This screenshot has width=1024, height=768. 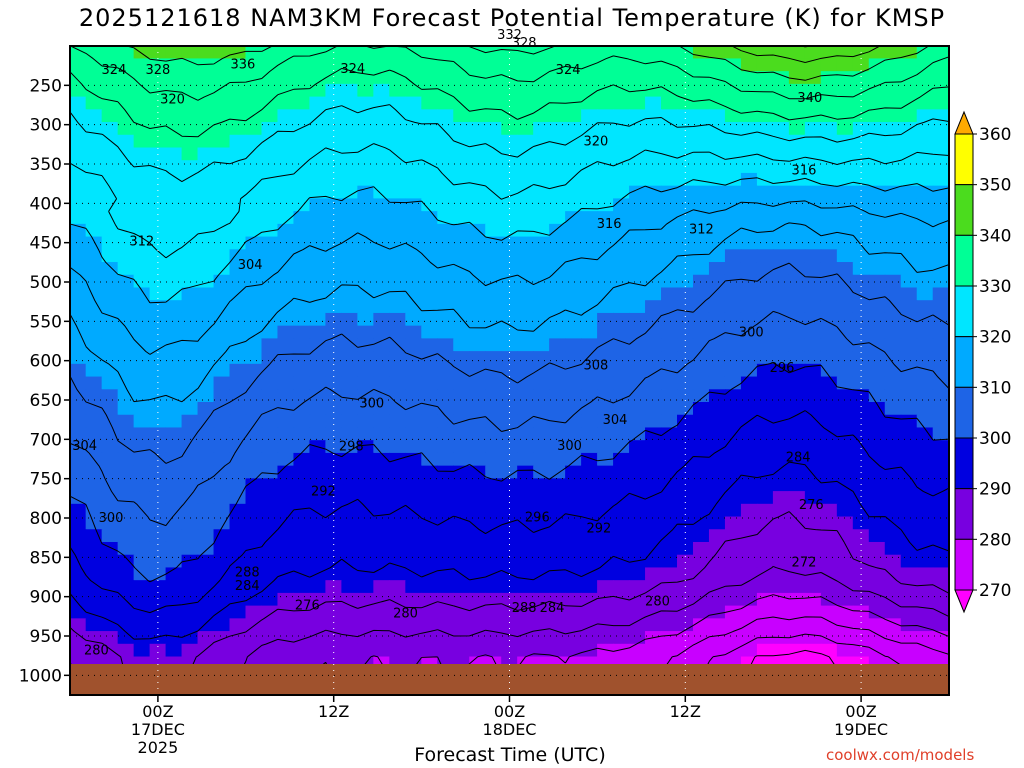 I want to click on x-tick-label: 19DEC, so click(x=861, y=729).